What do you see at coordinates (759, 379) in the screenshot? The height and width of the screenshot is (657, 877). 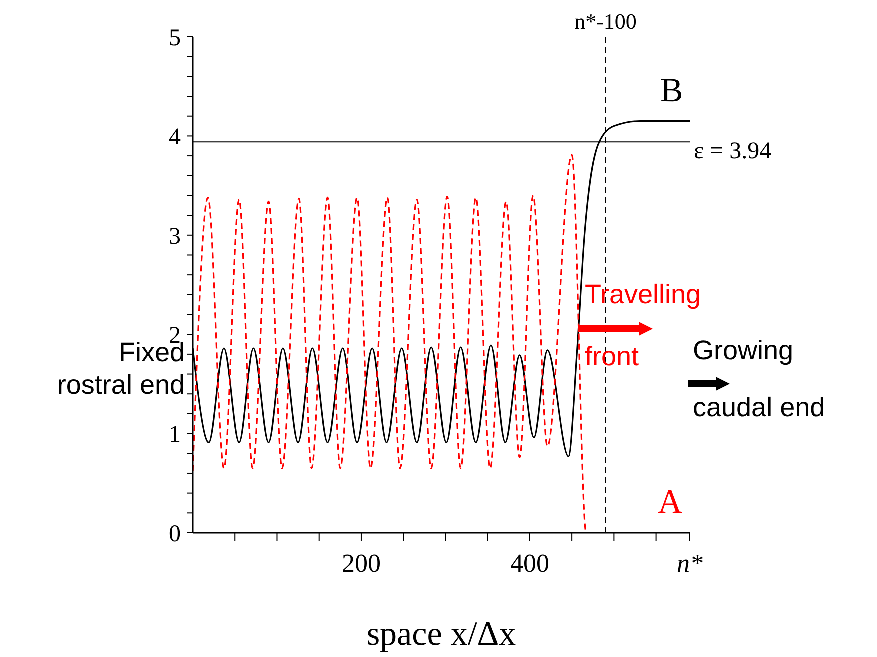 I see `text: Growing caudal end` at bounding box center [759, 379].